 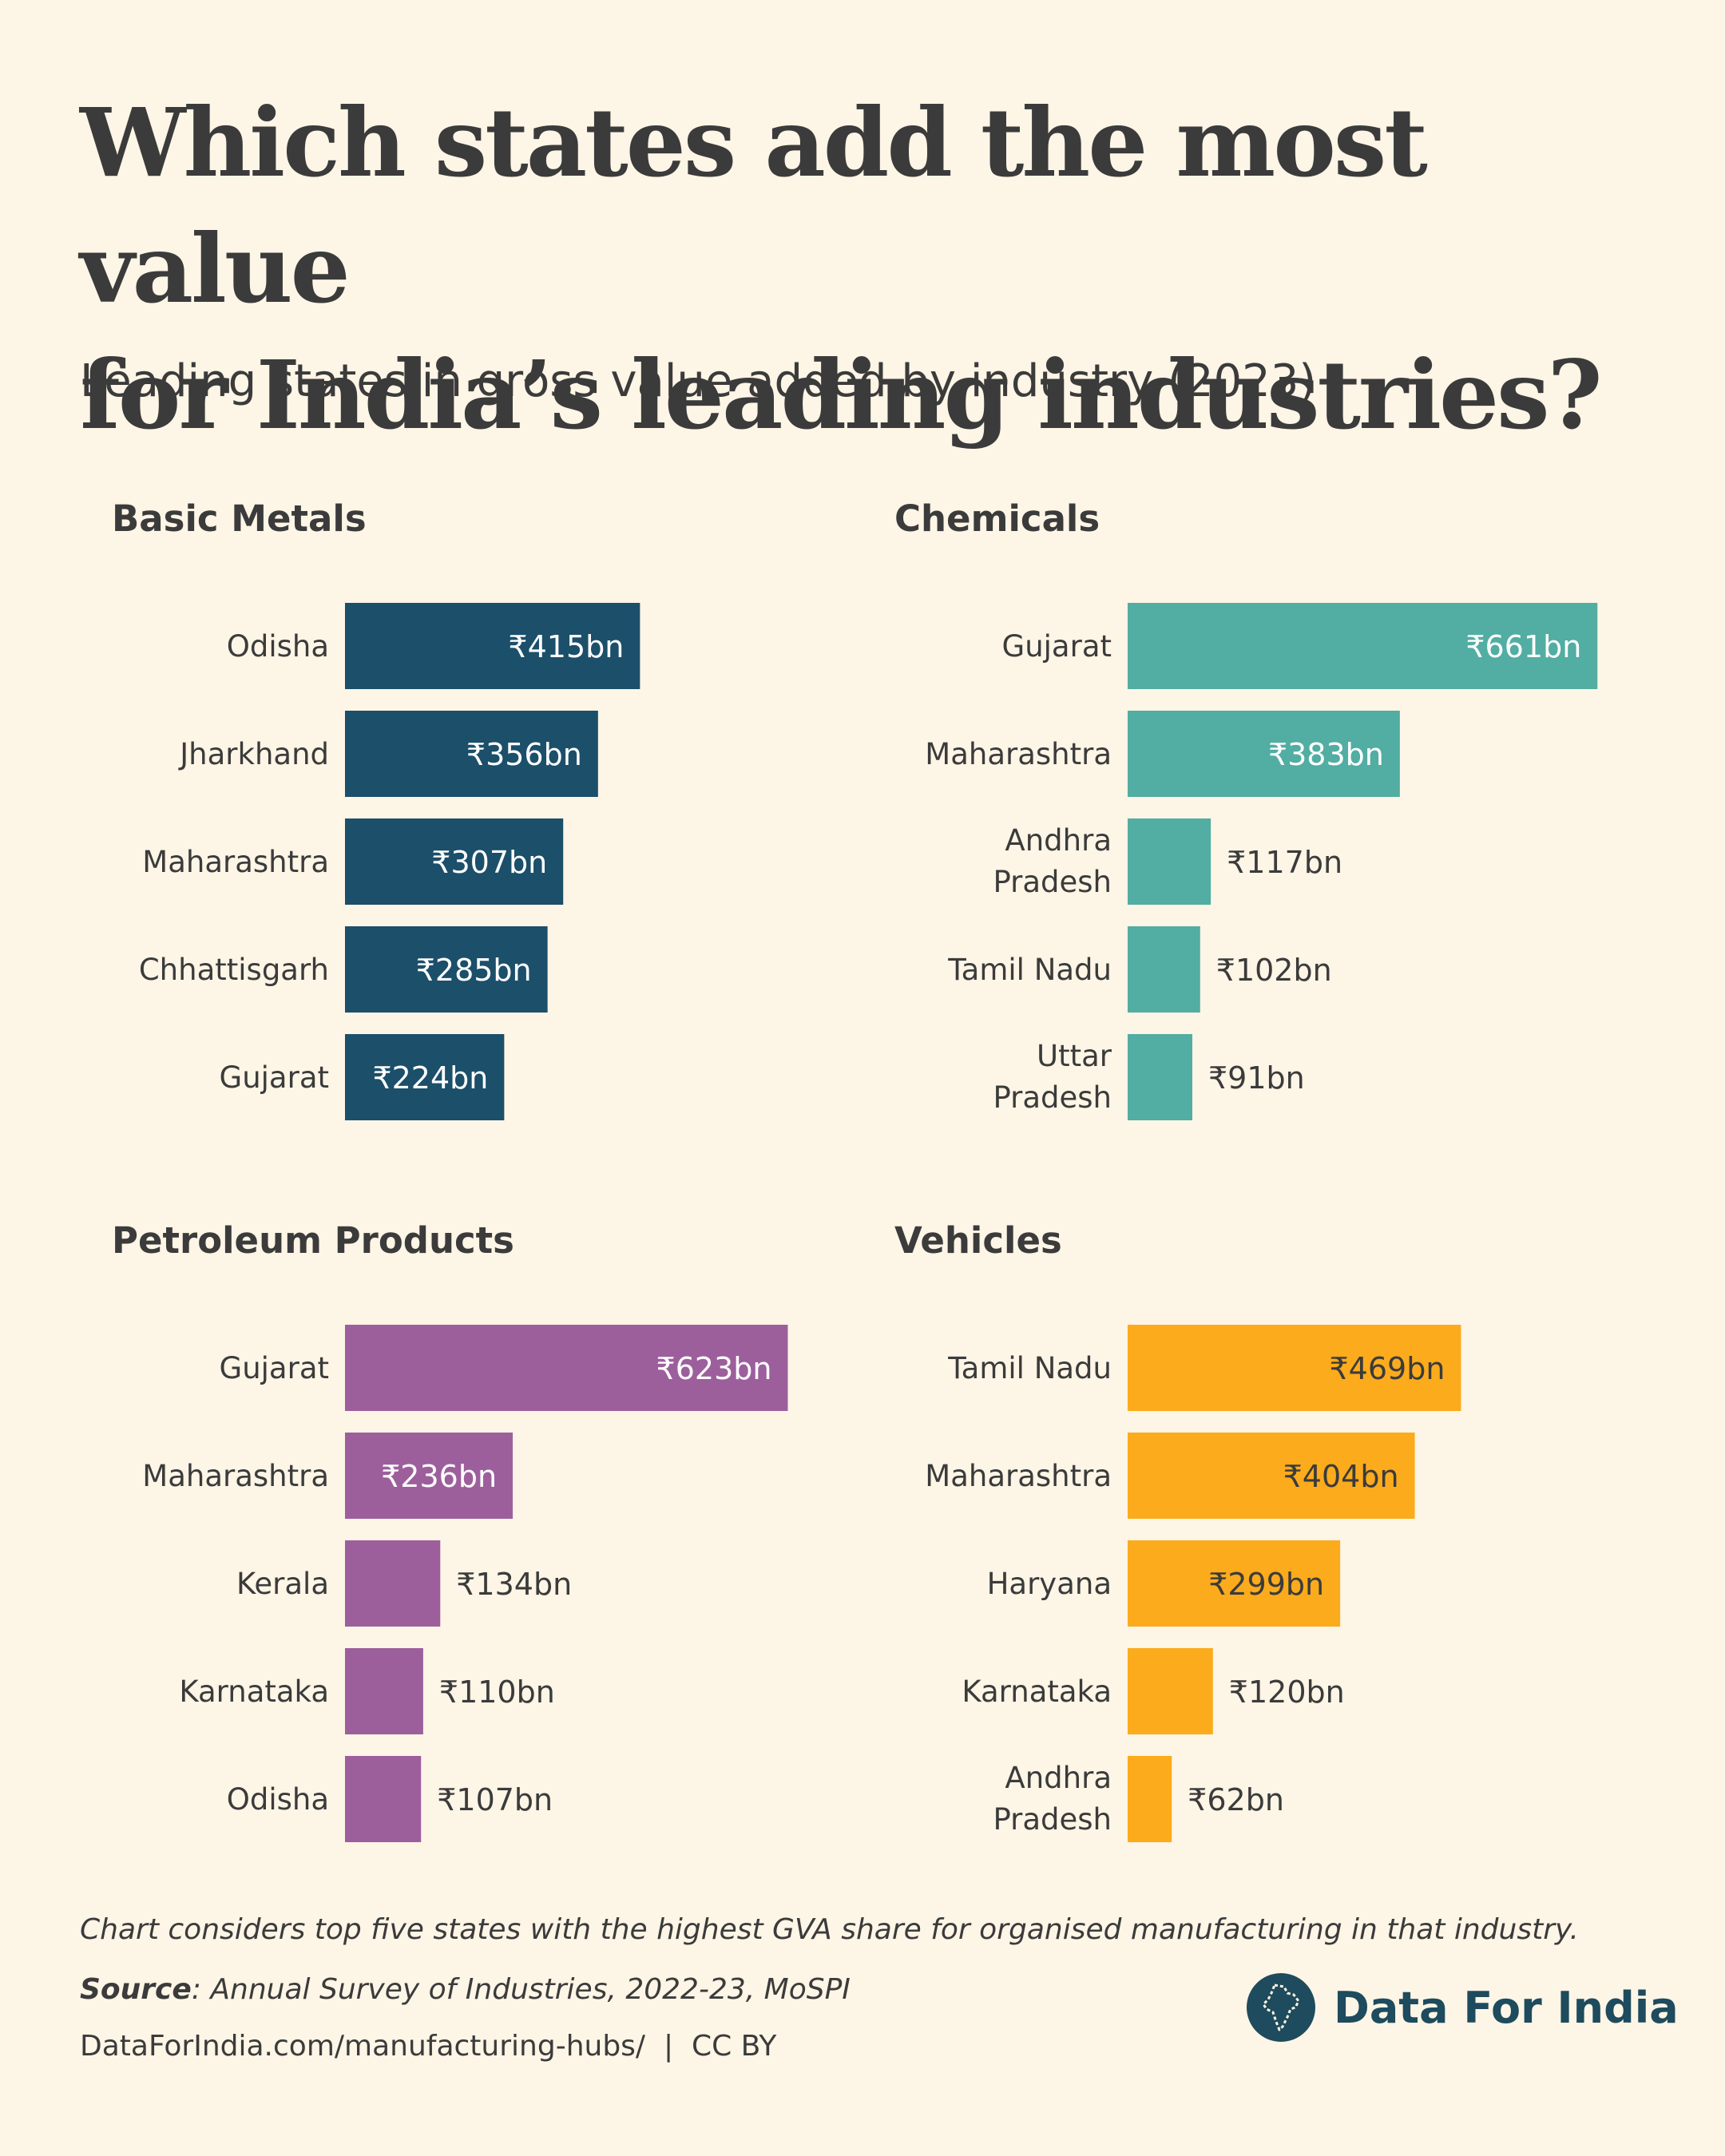 I want to click on data-label: ₹415bn, so click(x=566, y=646).